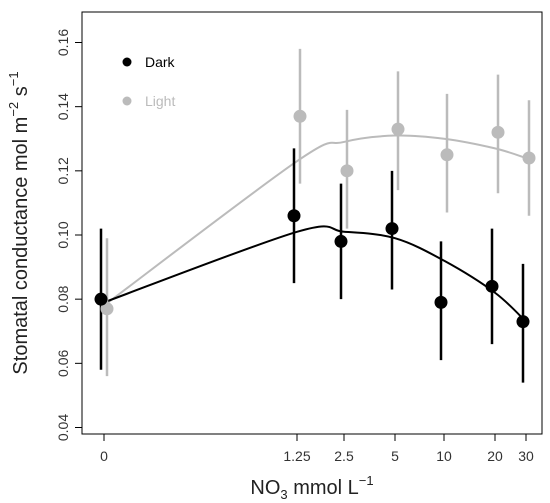  I want to click on x-tick-label: 2.5, so click(344, 456).